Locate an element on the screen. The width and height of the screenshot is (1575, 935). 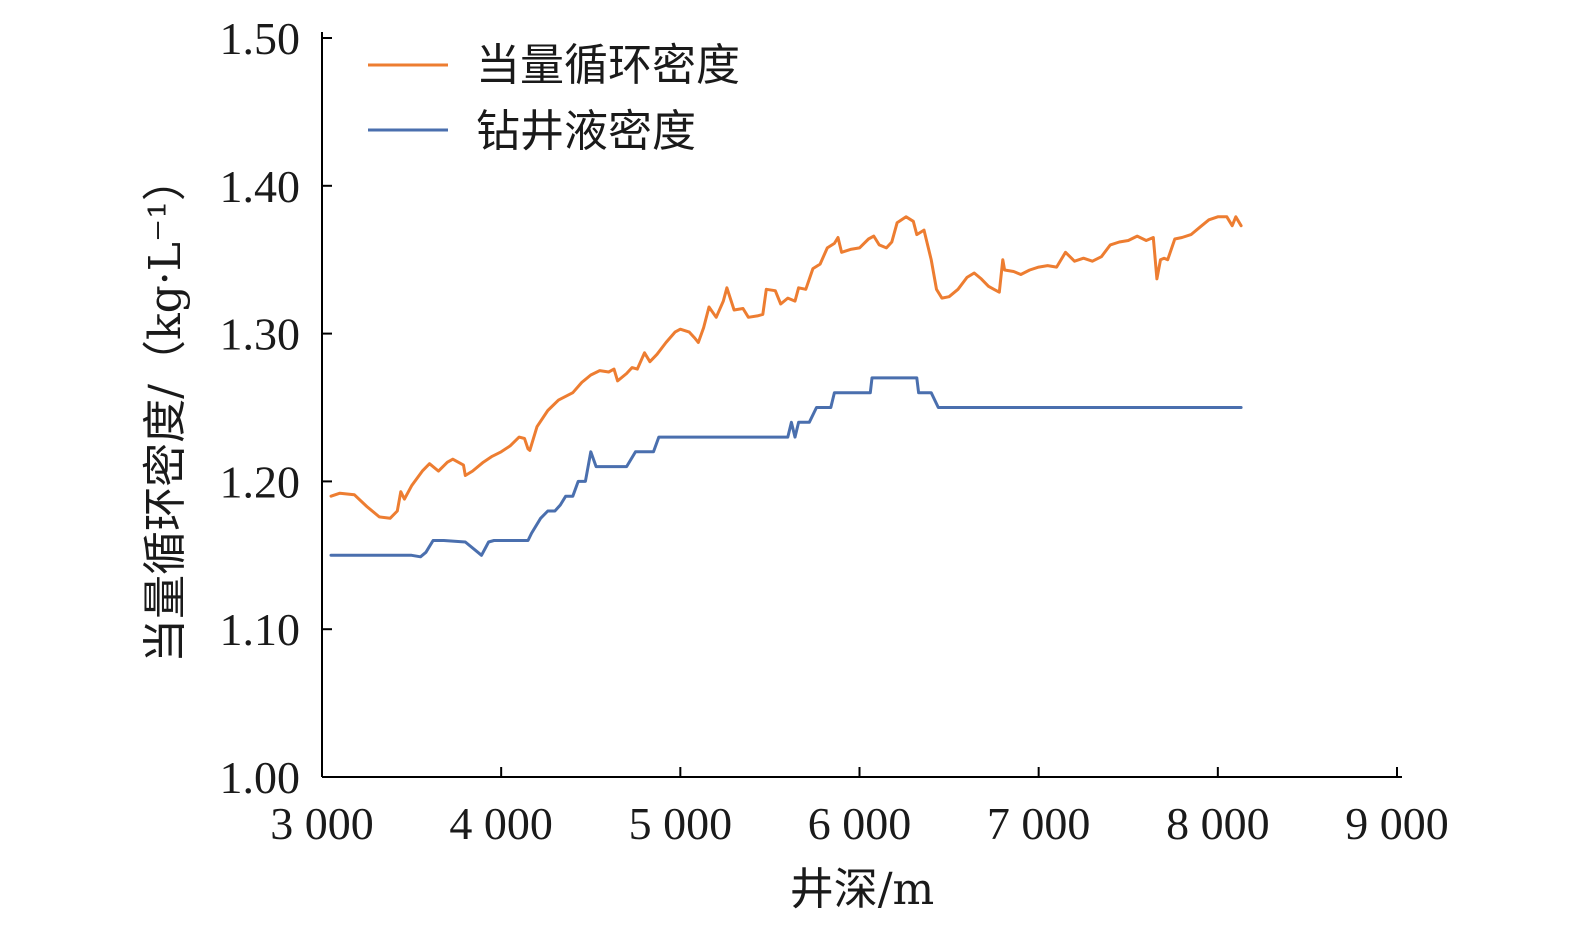
y-tick-label: 1.30 is located at coordinates (260, 334).